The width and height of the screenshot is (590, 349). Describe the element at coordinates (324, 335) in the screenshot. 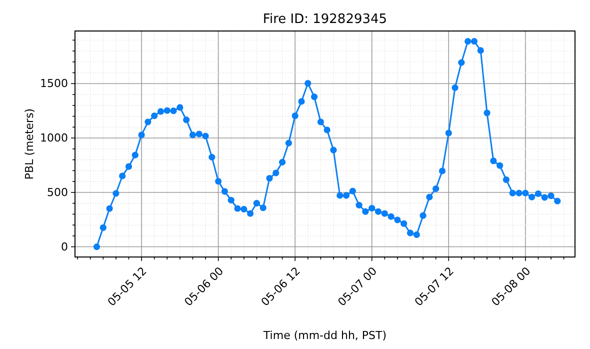

I see `x-axis-title: Time (mm-dd hh, PST)` at that location.